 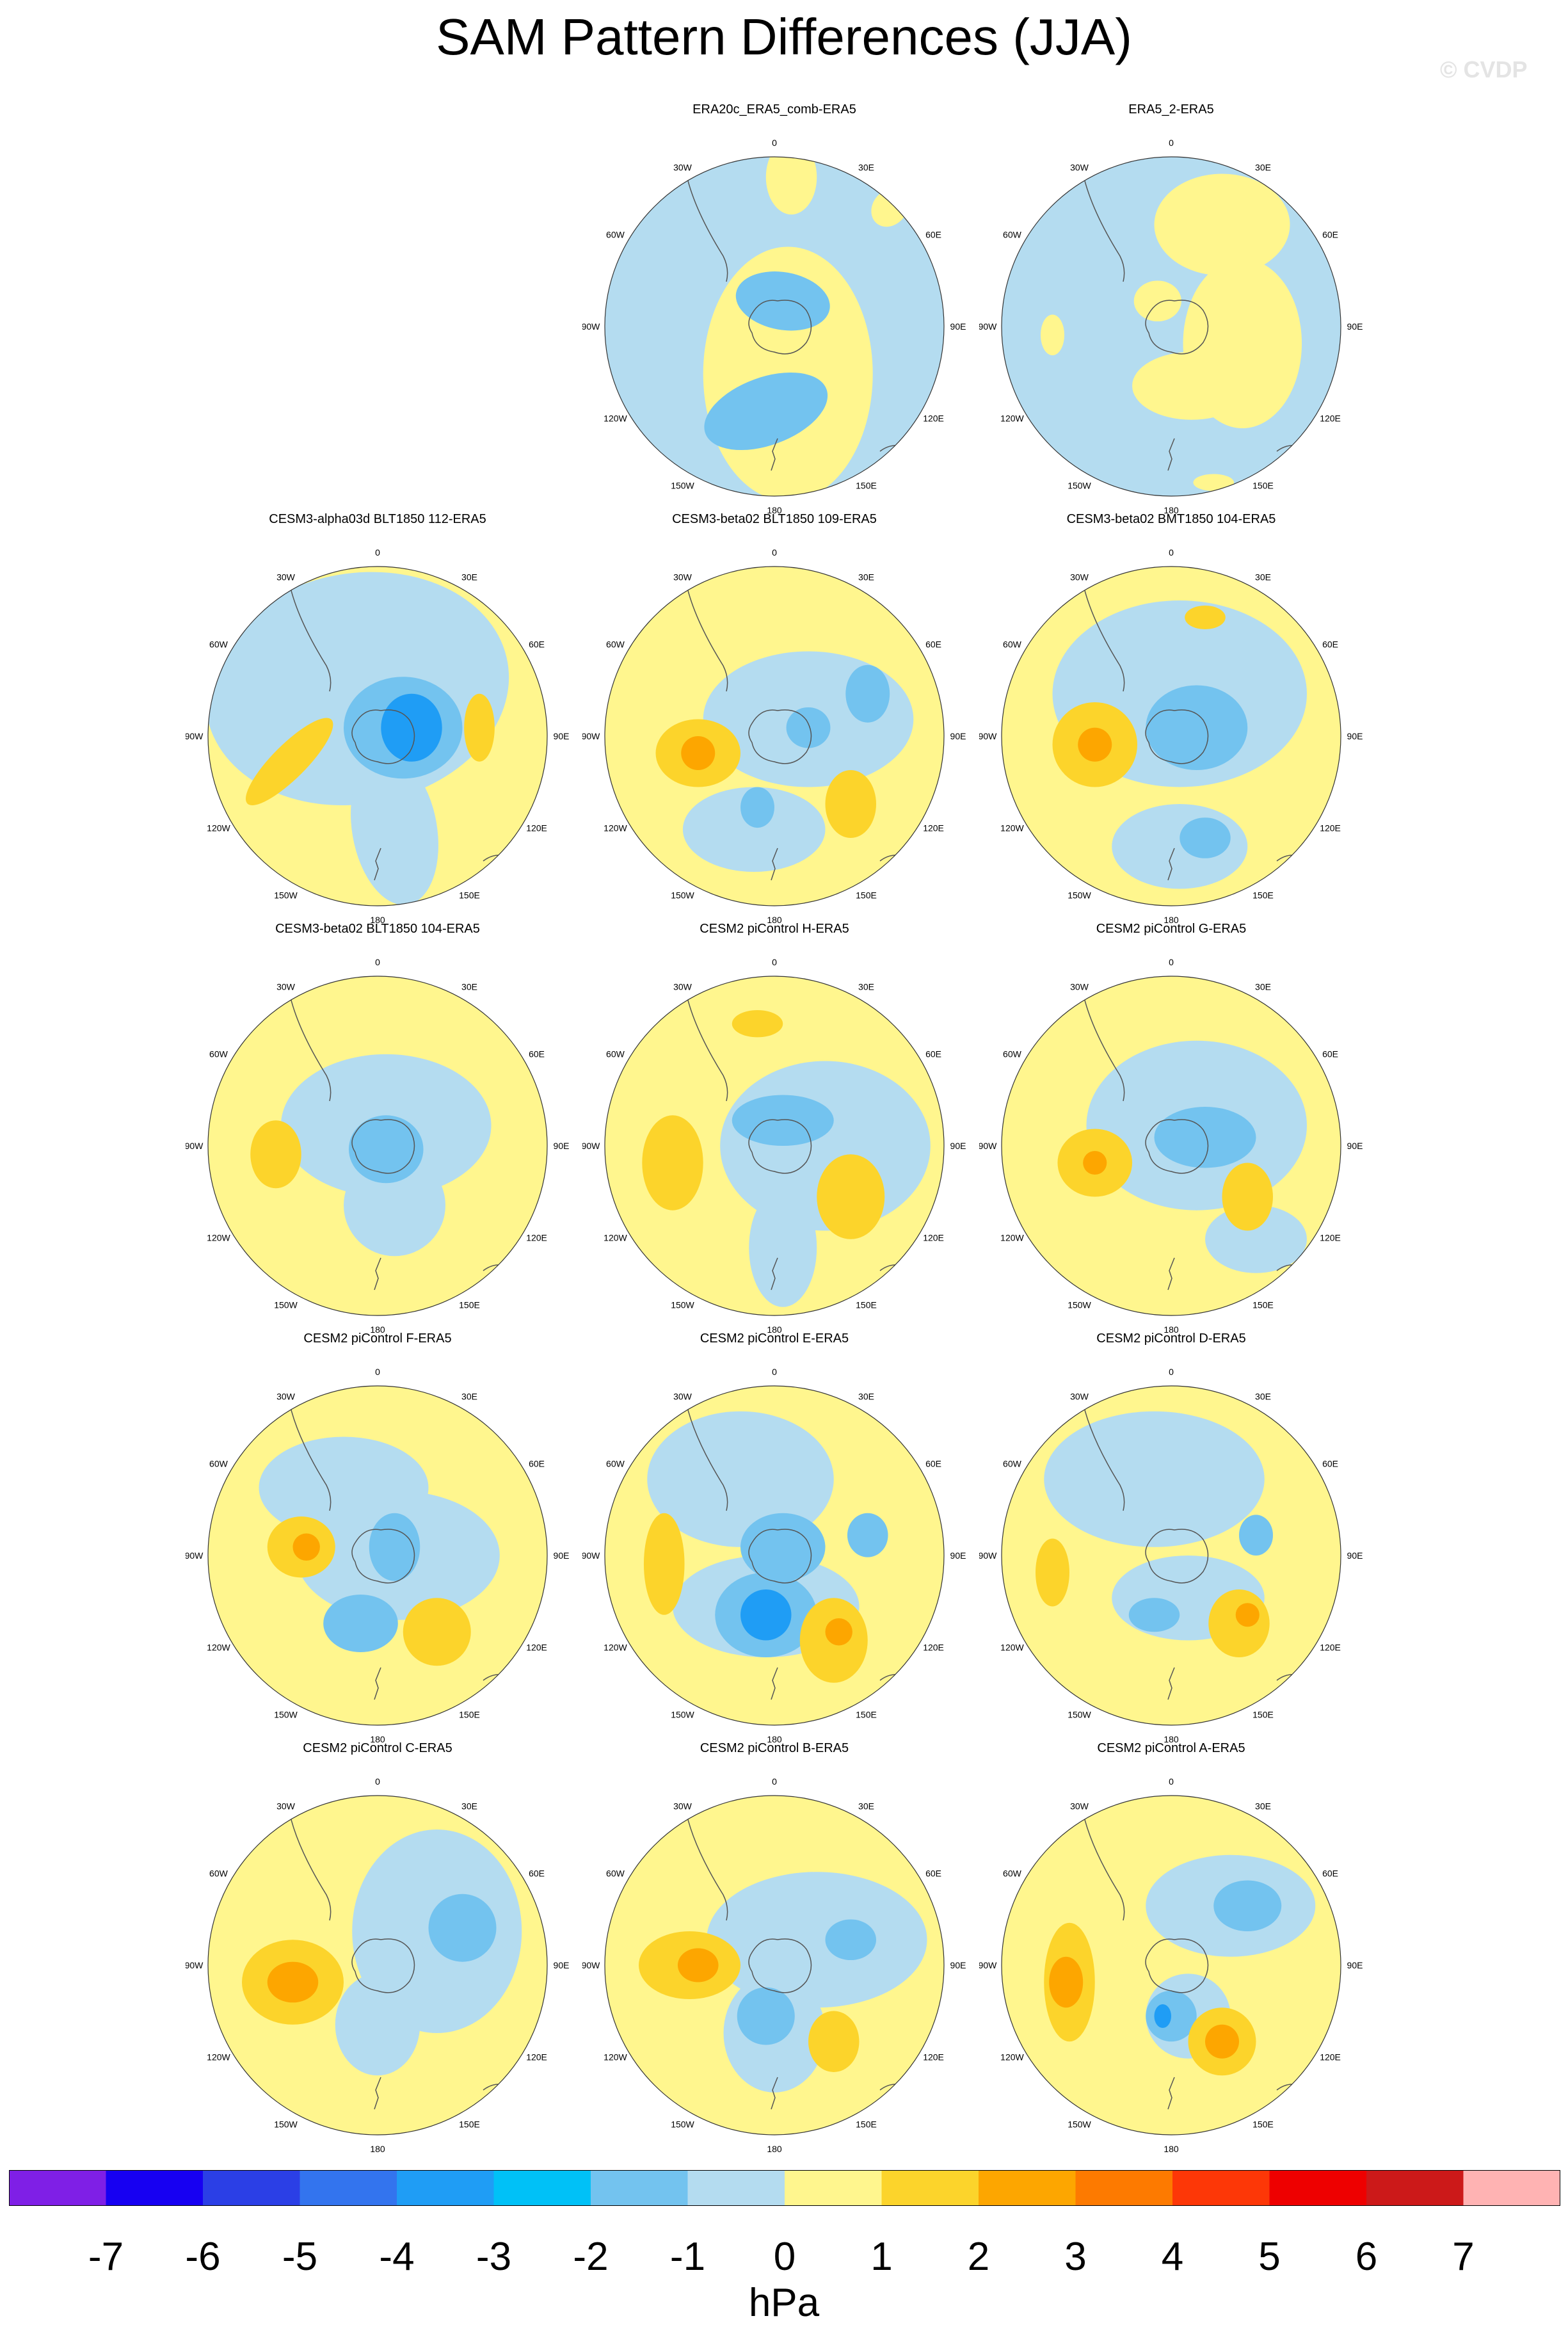 What do you see at coordinates (377, 519) in the screenshot?
I see `panel-title: CESM3-alpha03d BLT1850 112-ERA5` at bounding box center [377, 519].